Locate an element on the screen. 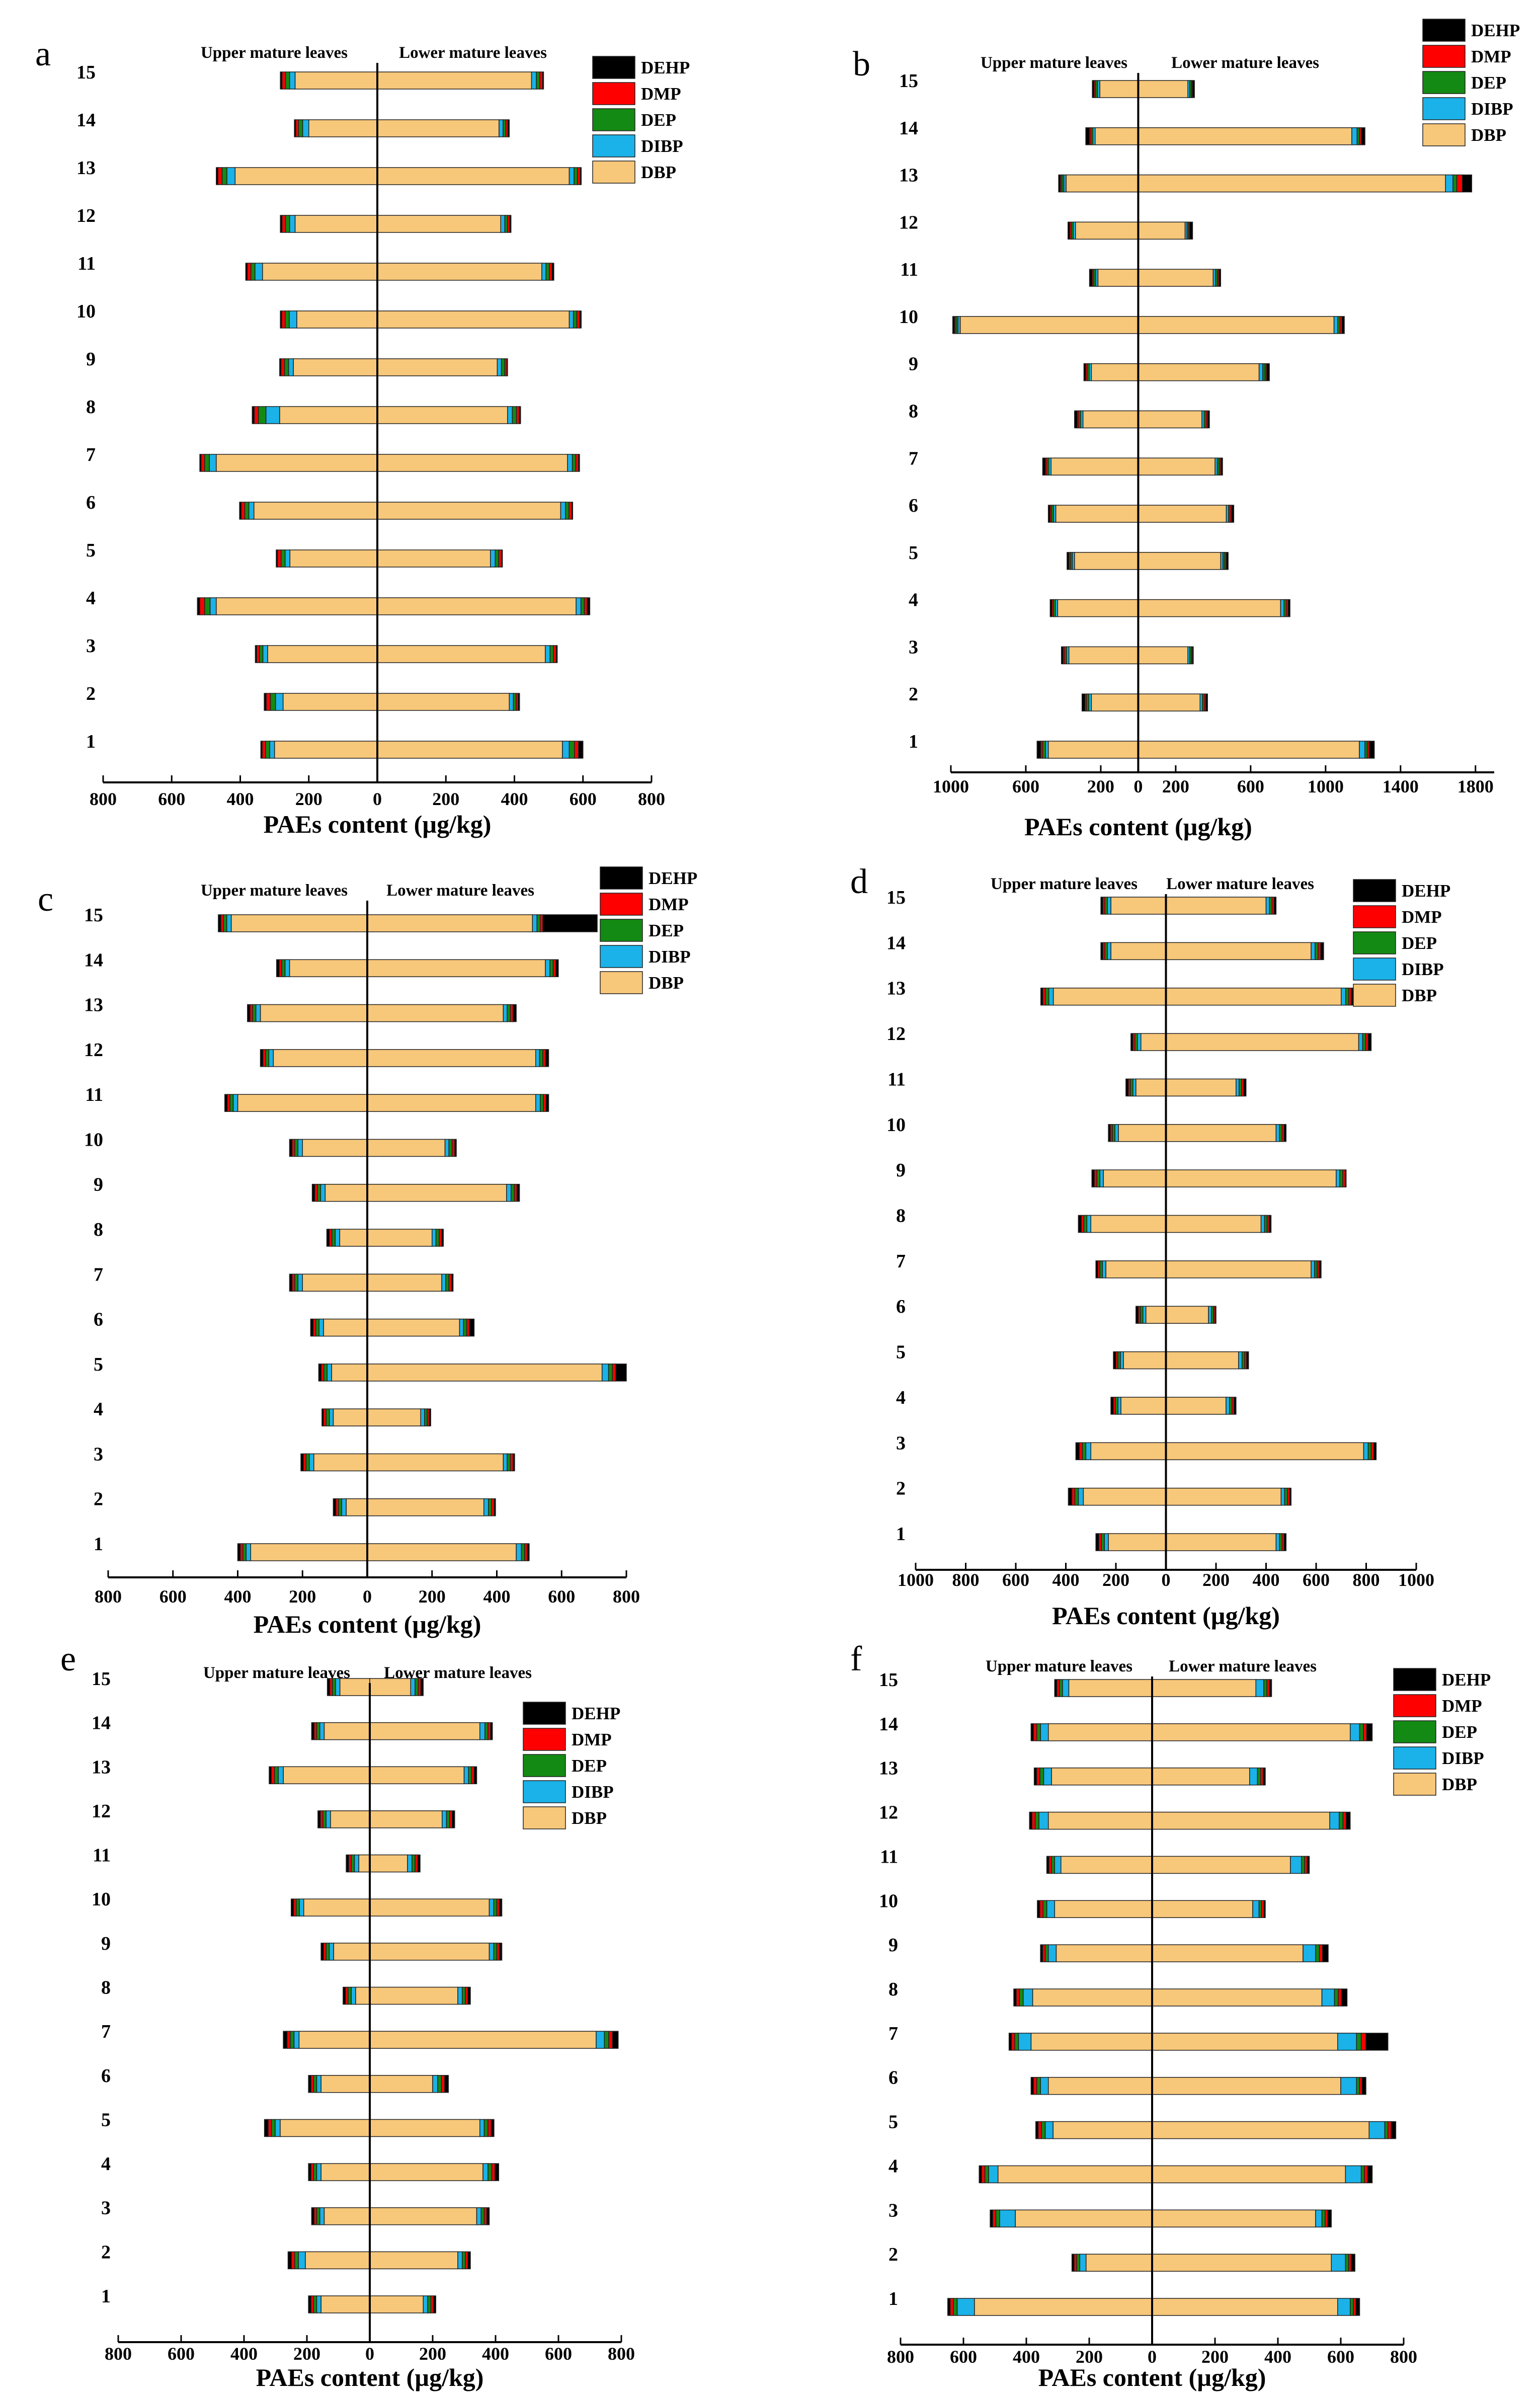  bar-lower-9-dbp is located at coordinates (1228, 1953).